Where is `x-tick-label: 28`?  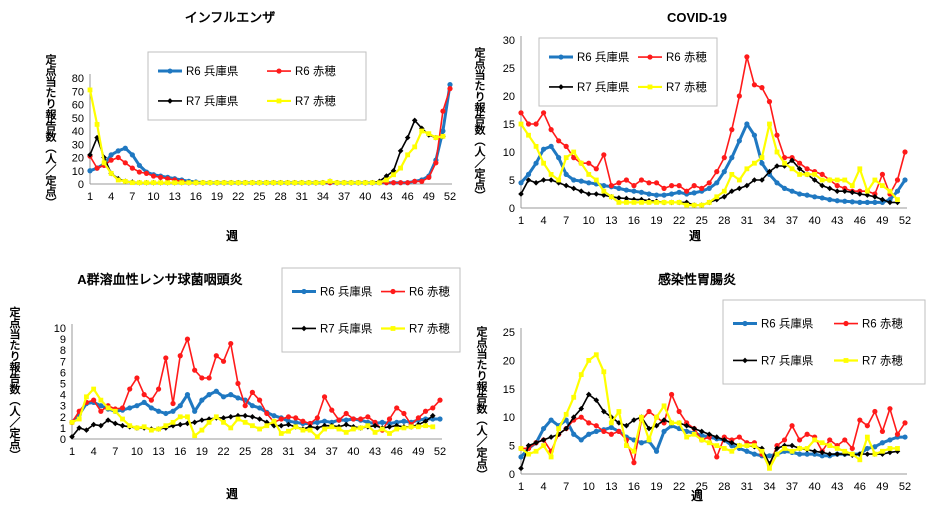 x-tick-label: 28 is located at coordinates (724, 221).